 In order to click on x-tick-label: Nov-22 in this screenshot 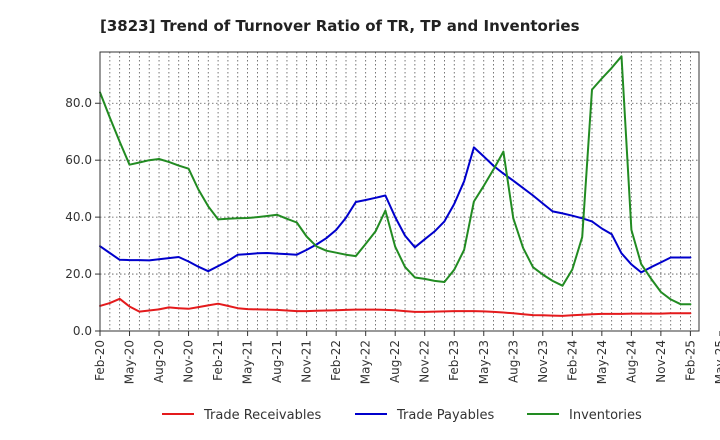, I will do `click(425, 361)`.